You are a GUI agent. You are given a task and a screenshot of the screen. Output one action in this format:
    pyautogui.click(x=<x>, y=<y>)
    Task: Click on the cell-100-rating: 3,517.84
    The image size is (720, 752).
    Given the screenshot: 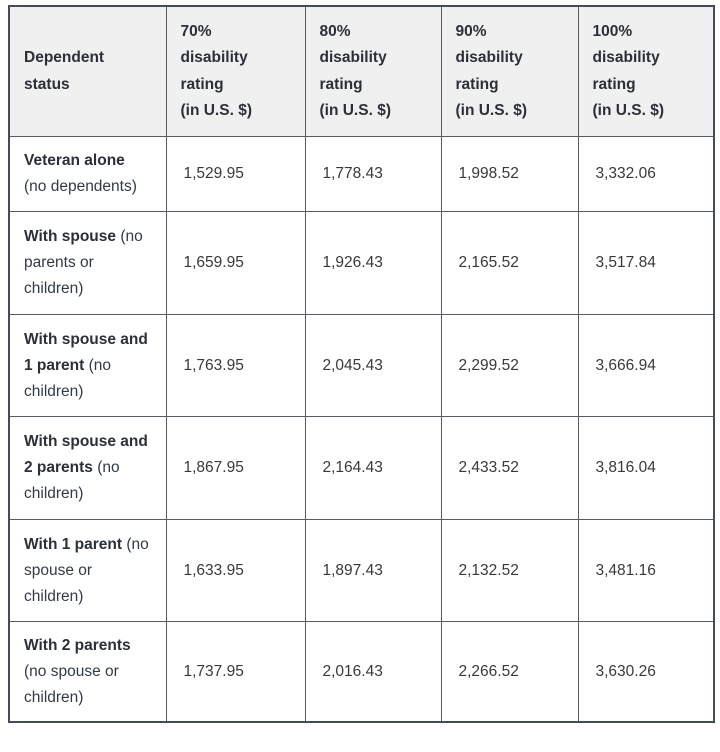 What is the action you would take?
    pyautogui.click(x=646, y=263)
    